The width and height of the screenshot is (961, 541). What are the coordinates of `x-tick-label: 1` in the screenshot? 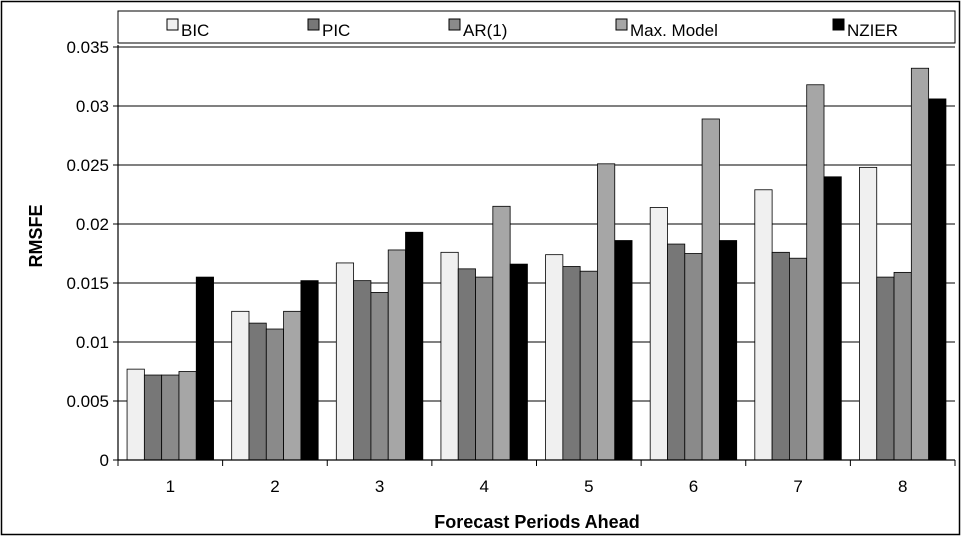 It's located at (170, 486).